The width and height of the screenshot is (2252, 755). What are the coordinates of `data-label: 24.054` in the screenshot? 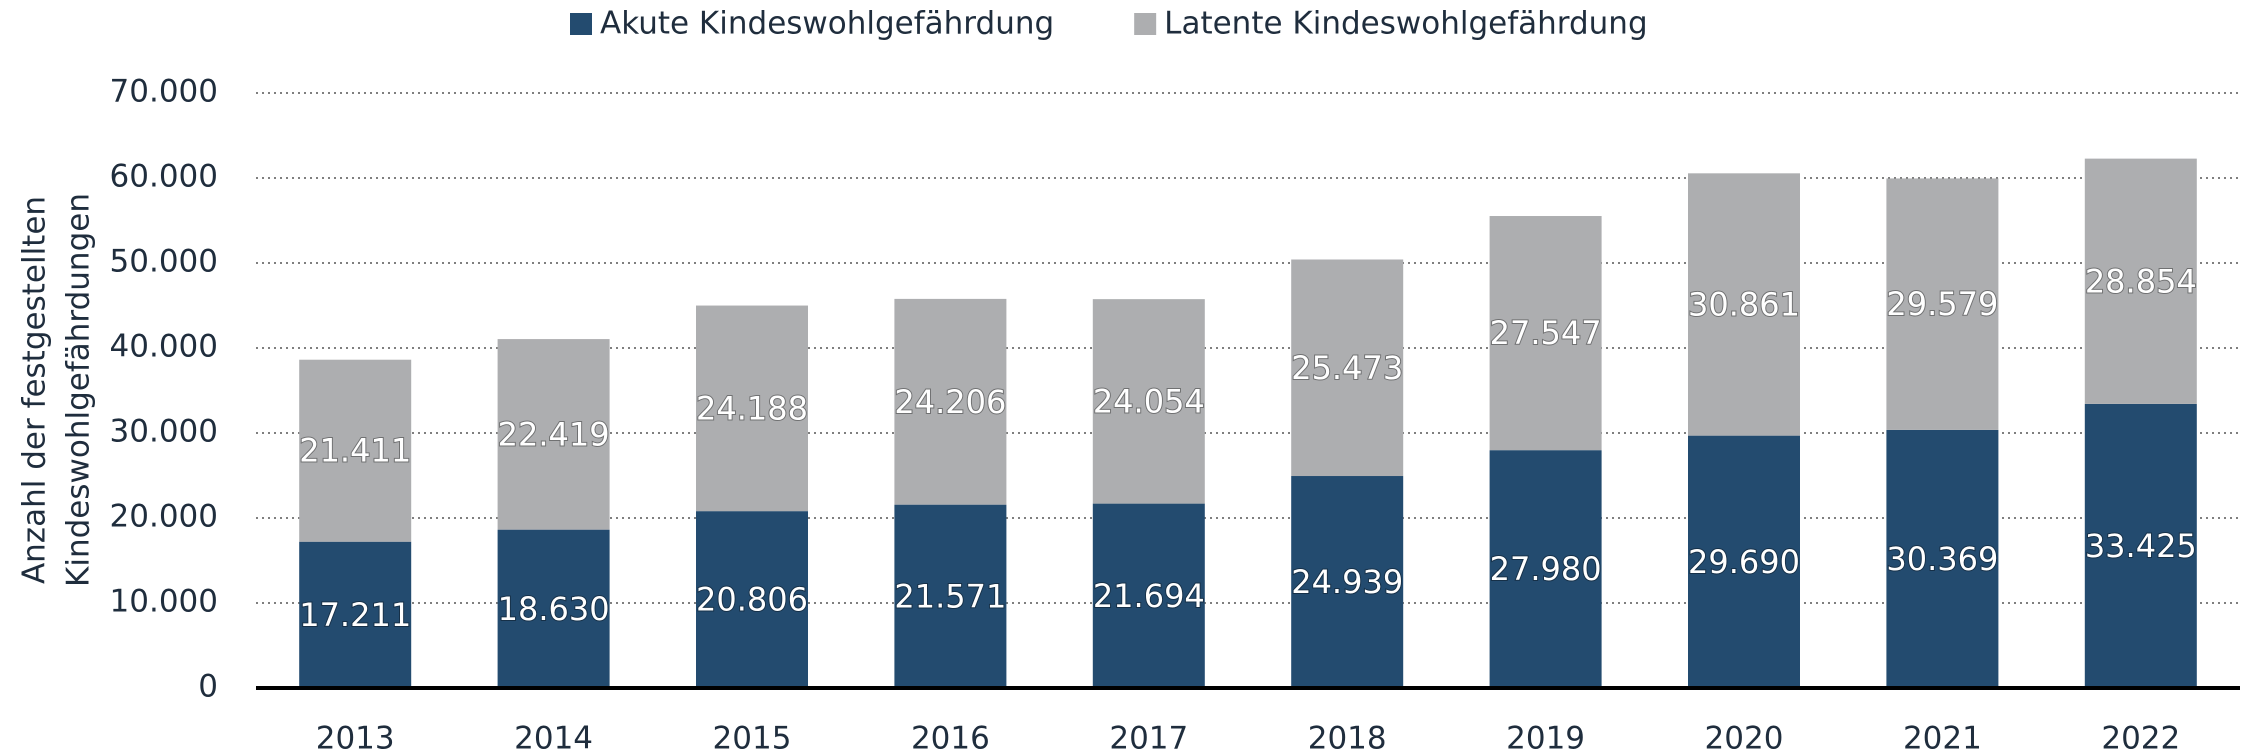 It's located at (1149, 401).